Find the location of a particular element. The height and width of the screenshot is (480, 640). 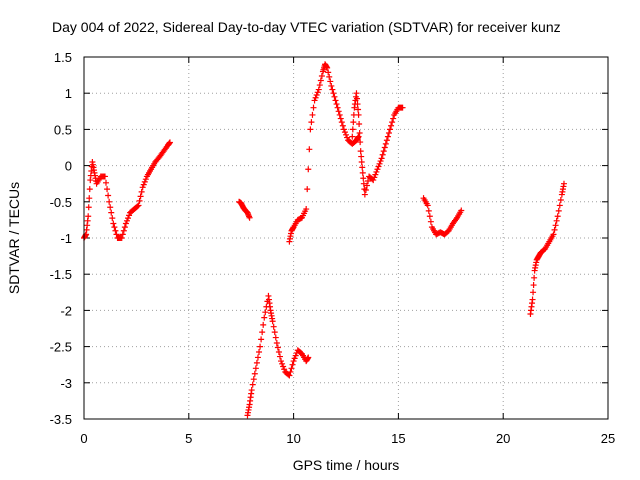

y-tick-label: -0.5 is located at coordinates (61, 202).